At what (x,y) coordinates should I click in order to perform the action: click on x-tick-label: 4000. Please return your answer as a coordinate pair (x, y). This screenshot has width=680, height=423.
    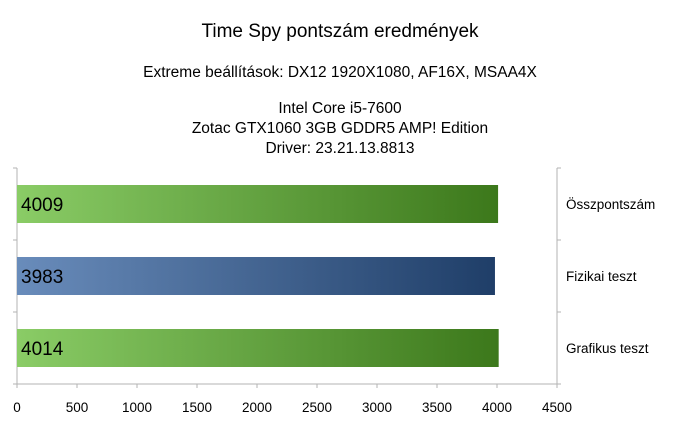
    Looking at the image, I should click on (497, 407).